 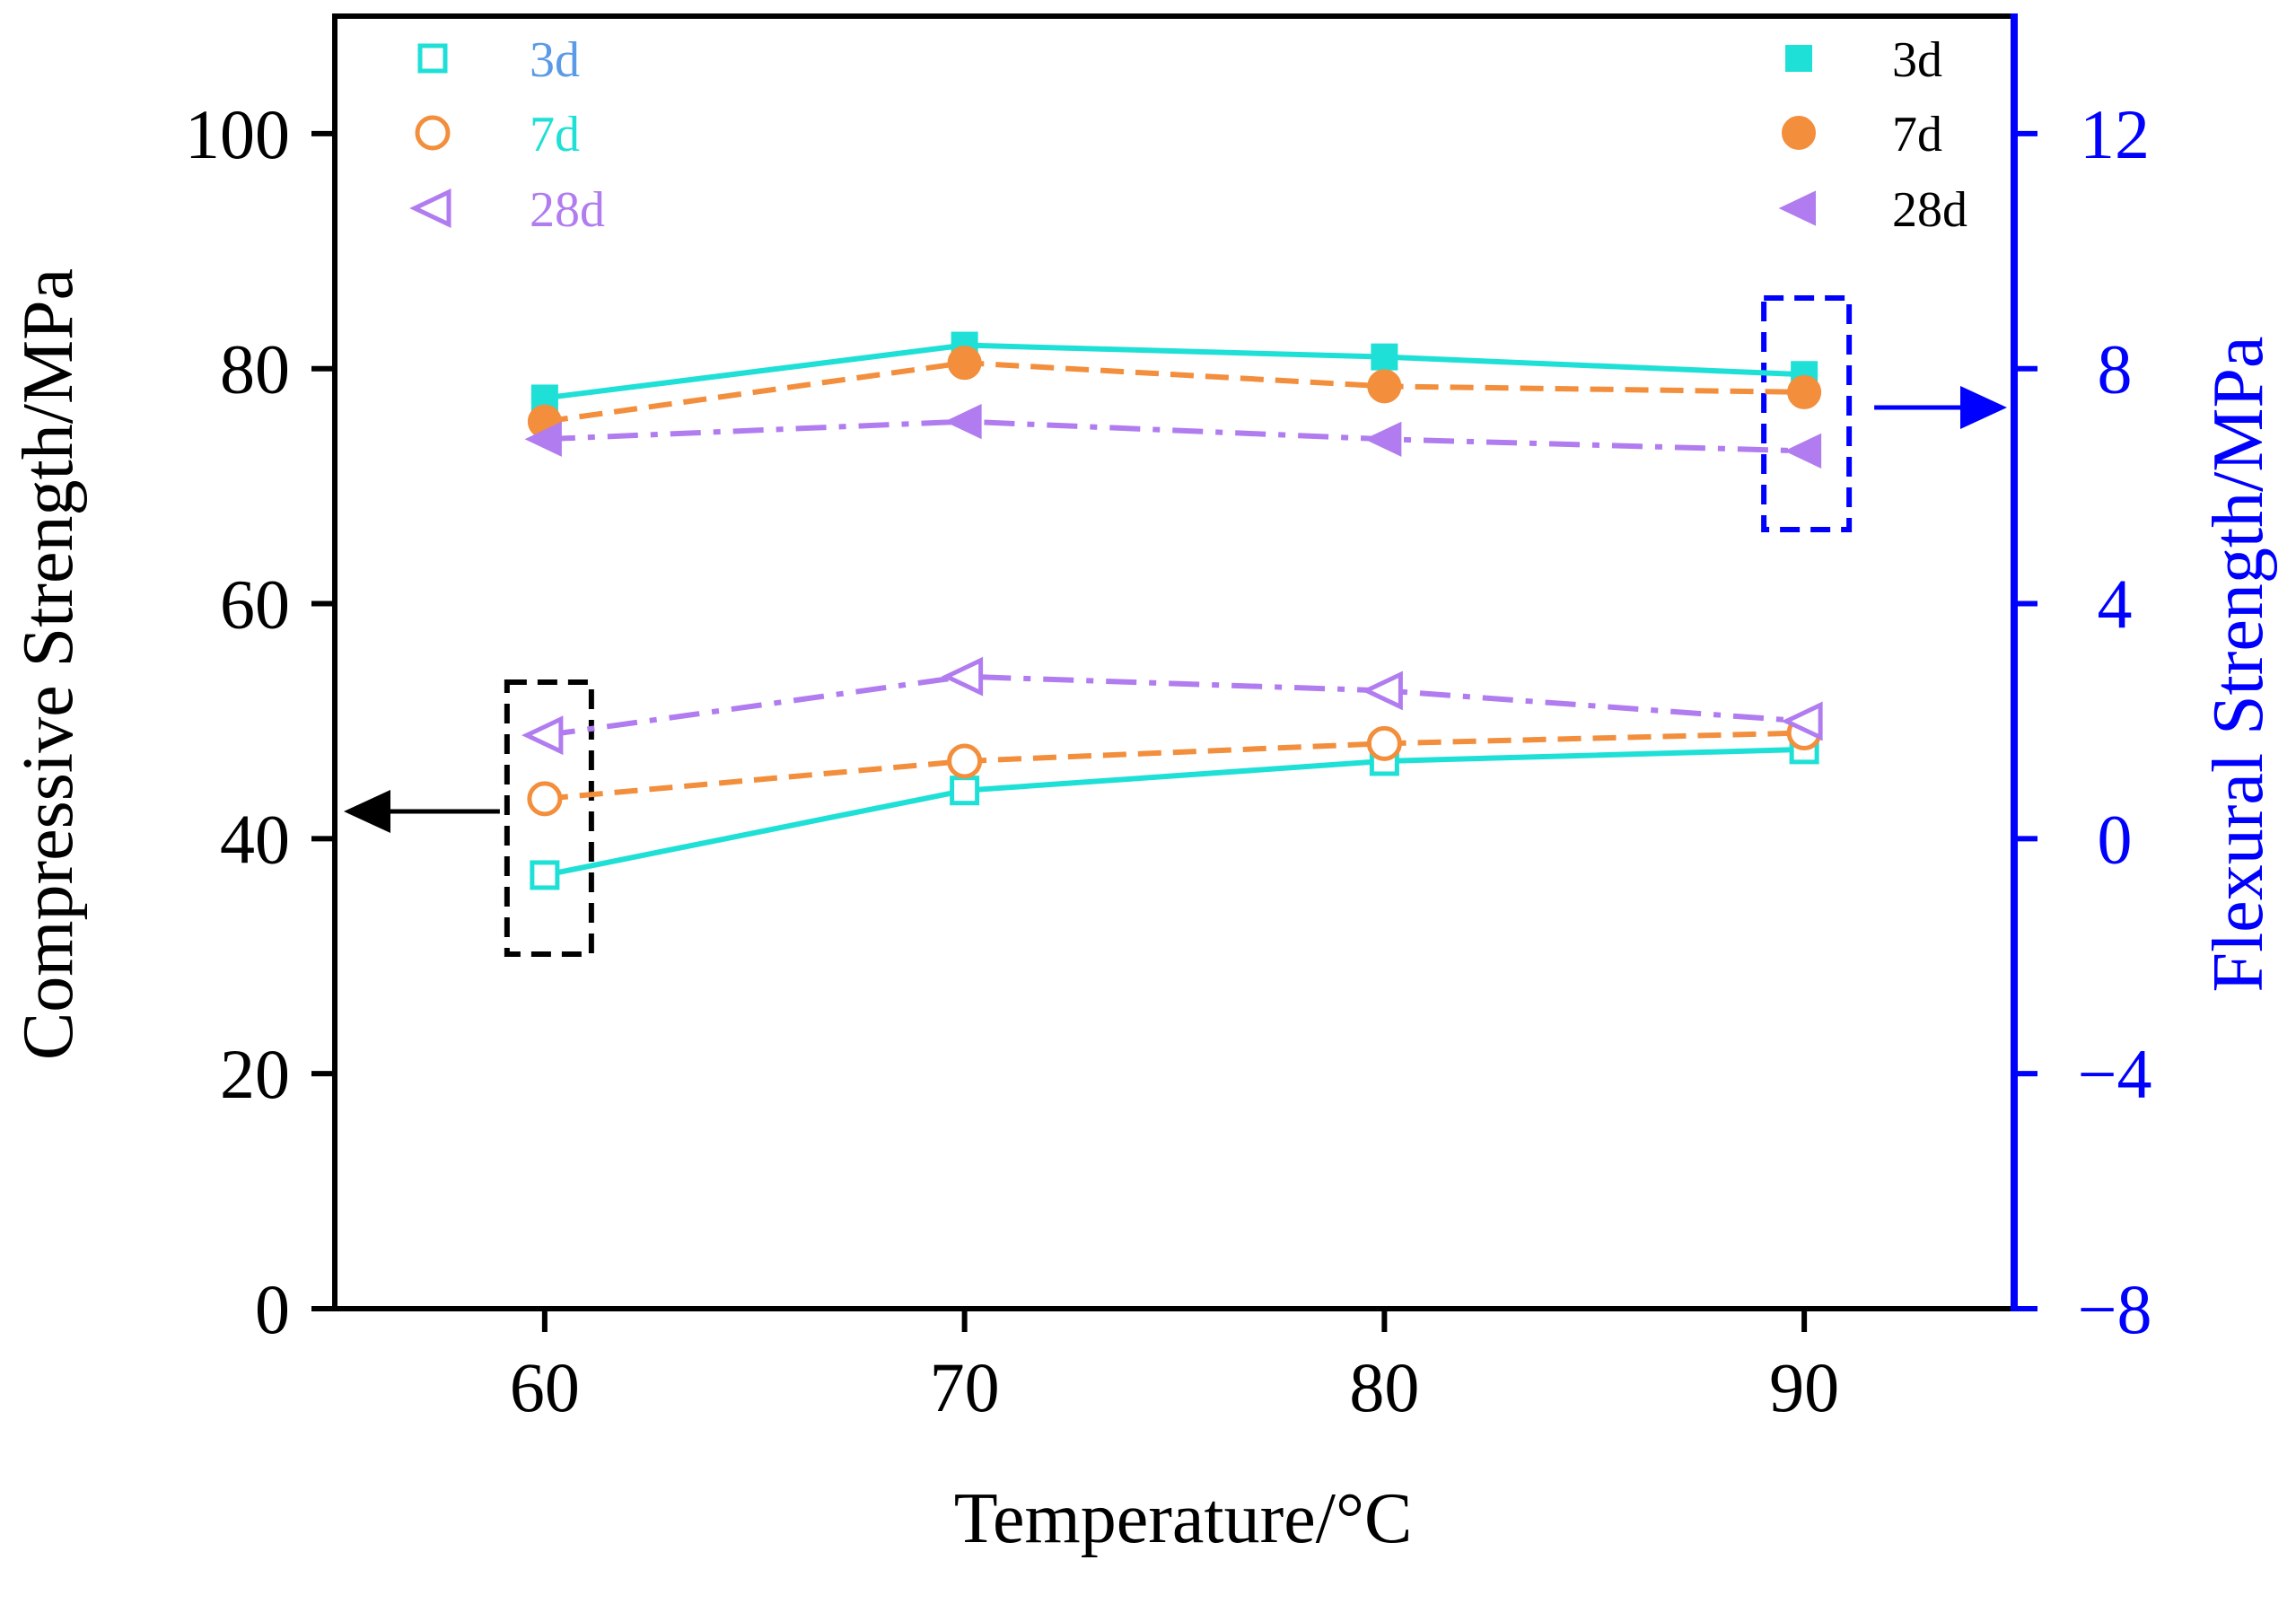 I want to click on legend-left-item: 7d, so click(x=497, y=134).